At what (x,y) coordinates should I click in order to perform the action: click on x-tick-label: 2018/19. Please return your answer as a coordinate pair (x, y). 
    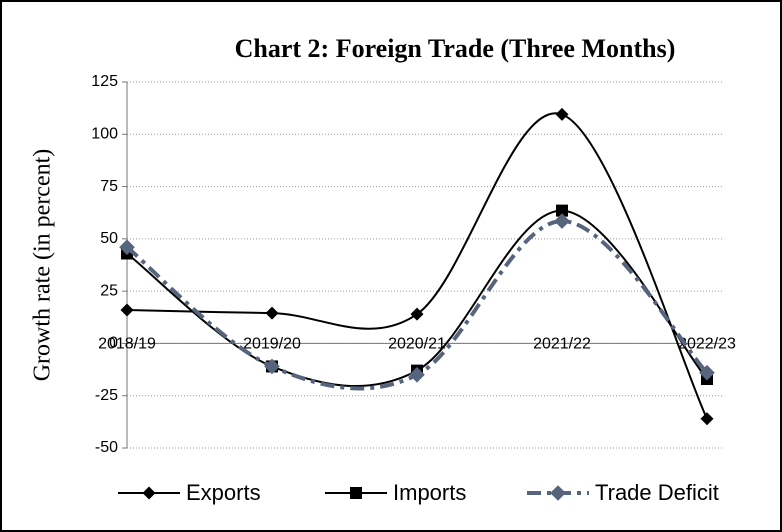
    Looking at the image, I should click on (127, 344).